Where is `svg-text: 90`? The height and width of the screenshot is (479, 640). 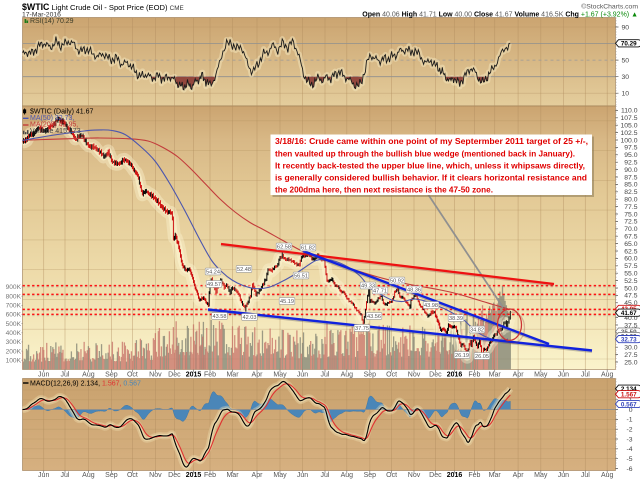 svg-text: 90 is located at coordinates (625, 27).